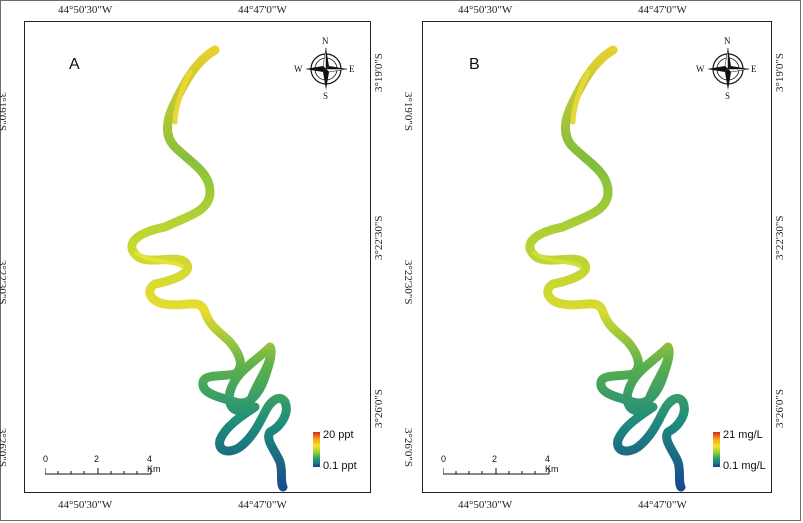  Describe the element at coordinates (474, 64) in the screenshot. I see `panel-letter-b: B` at that location.